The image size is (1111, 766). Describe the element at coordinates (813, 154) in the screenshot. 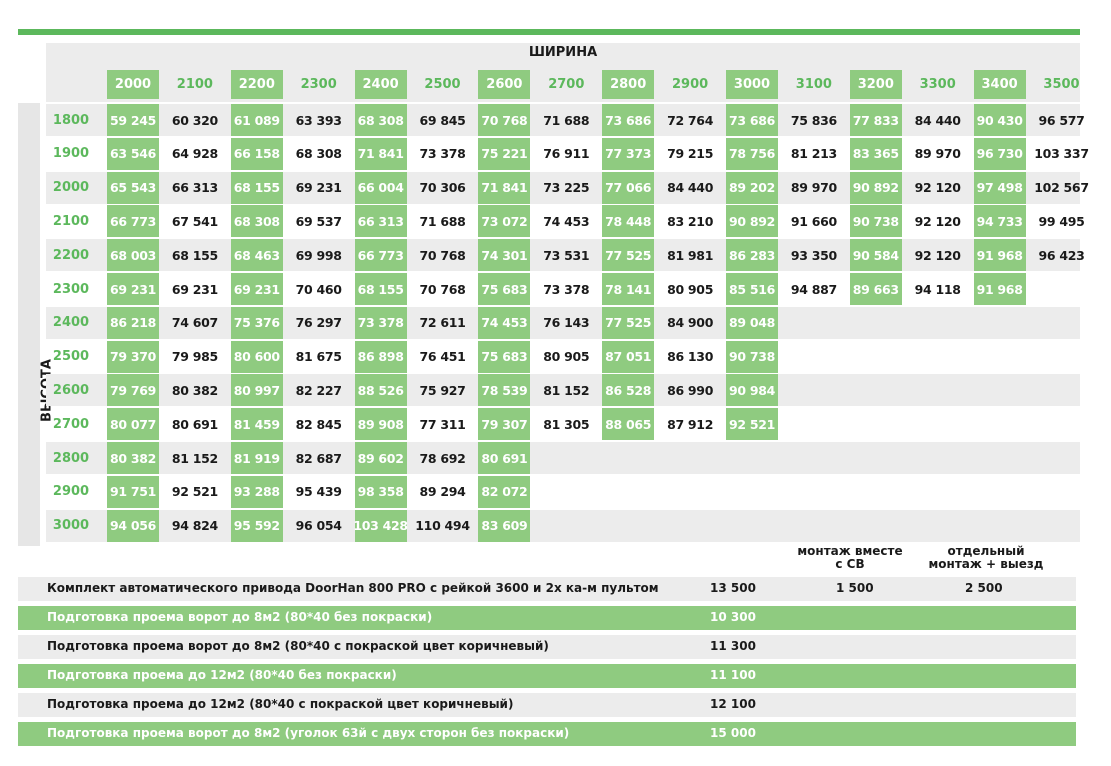

I see `price-cell: 81 213` at that location.